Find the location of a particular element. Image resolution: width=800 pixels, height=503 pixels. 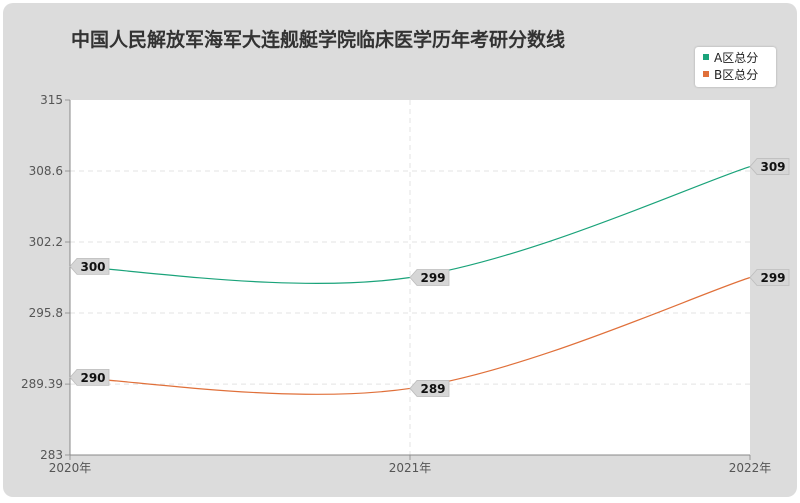

data-label-text: 290 is located at coordinates (92, 378).